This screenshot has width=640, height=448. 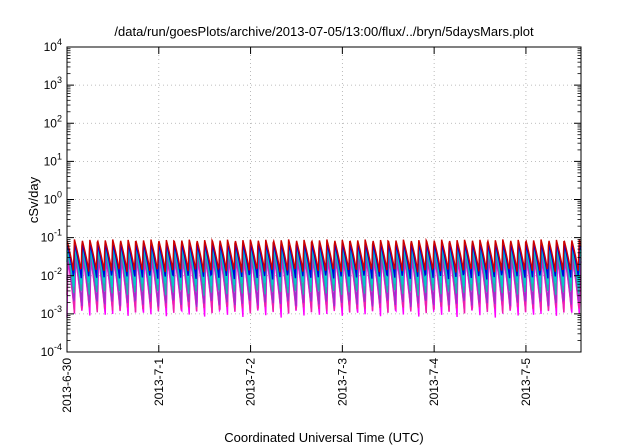 What do you see at coordinates (53, 121) in the screenshot?
I see `y-tick-label: 10²` at bounding box center [53, 121].